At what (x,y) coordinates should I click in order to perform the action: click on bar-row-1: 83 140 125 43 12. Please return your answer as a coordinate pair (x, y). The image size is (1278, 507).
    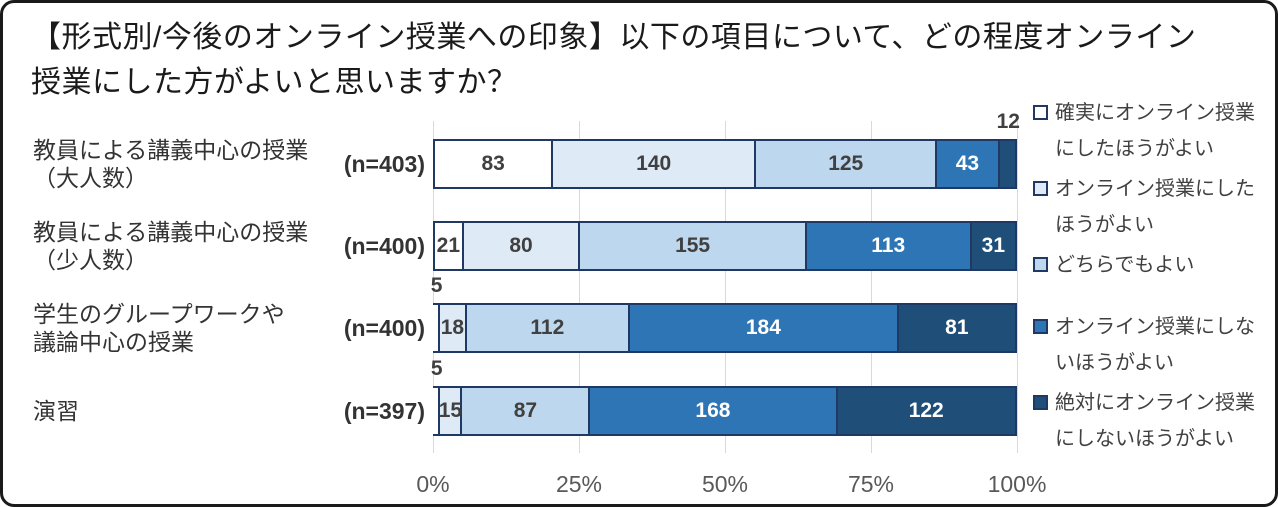
    Looking at the image, I should click on (726, 149).